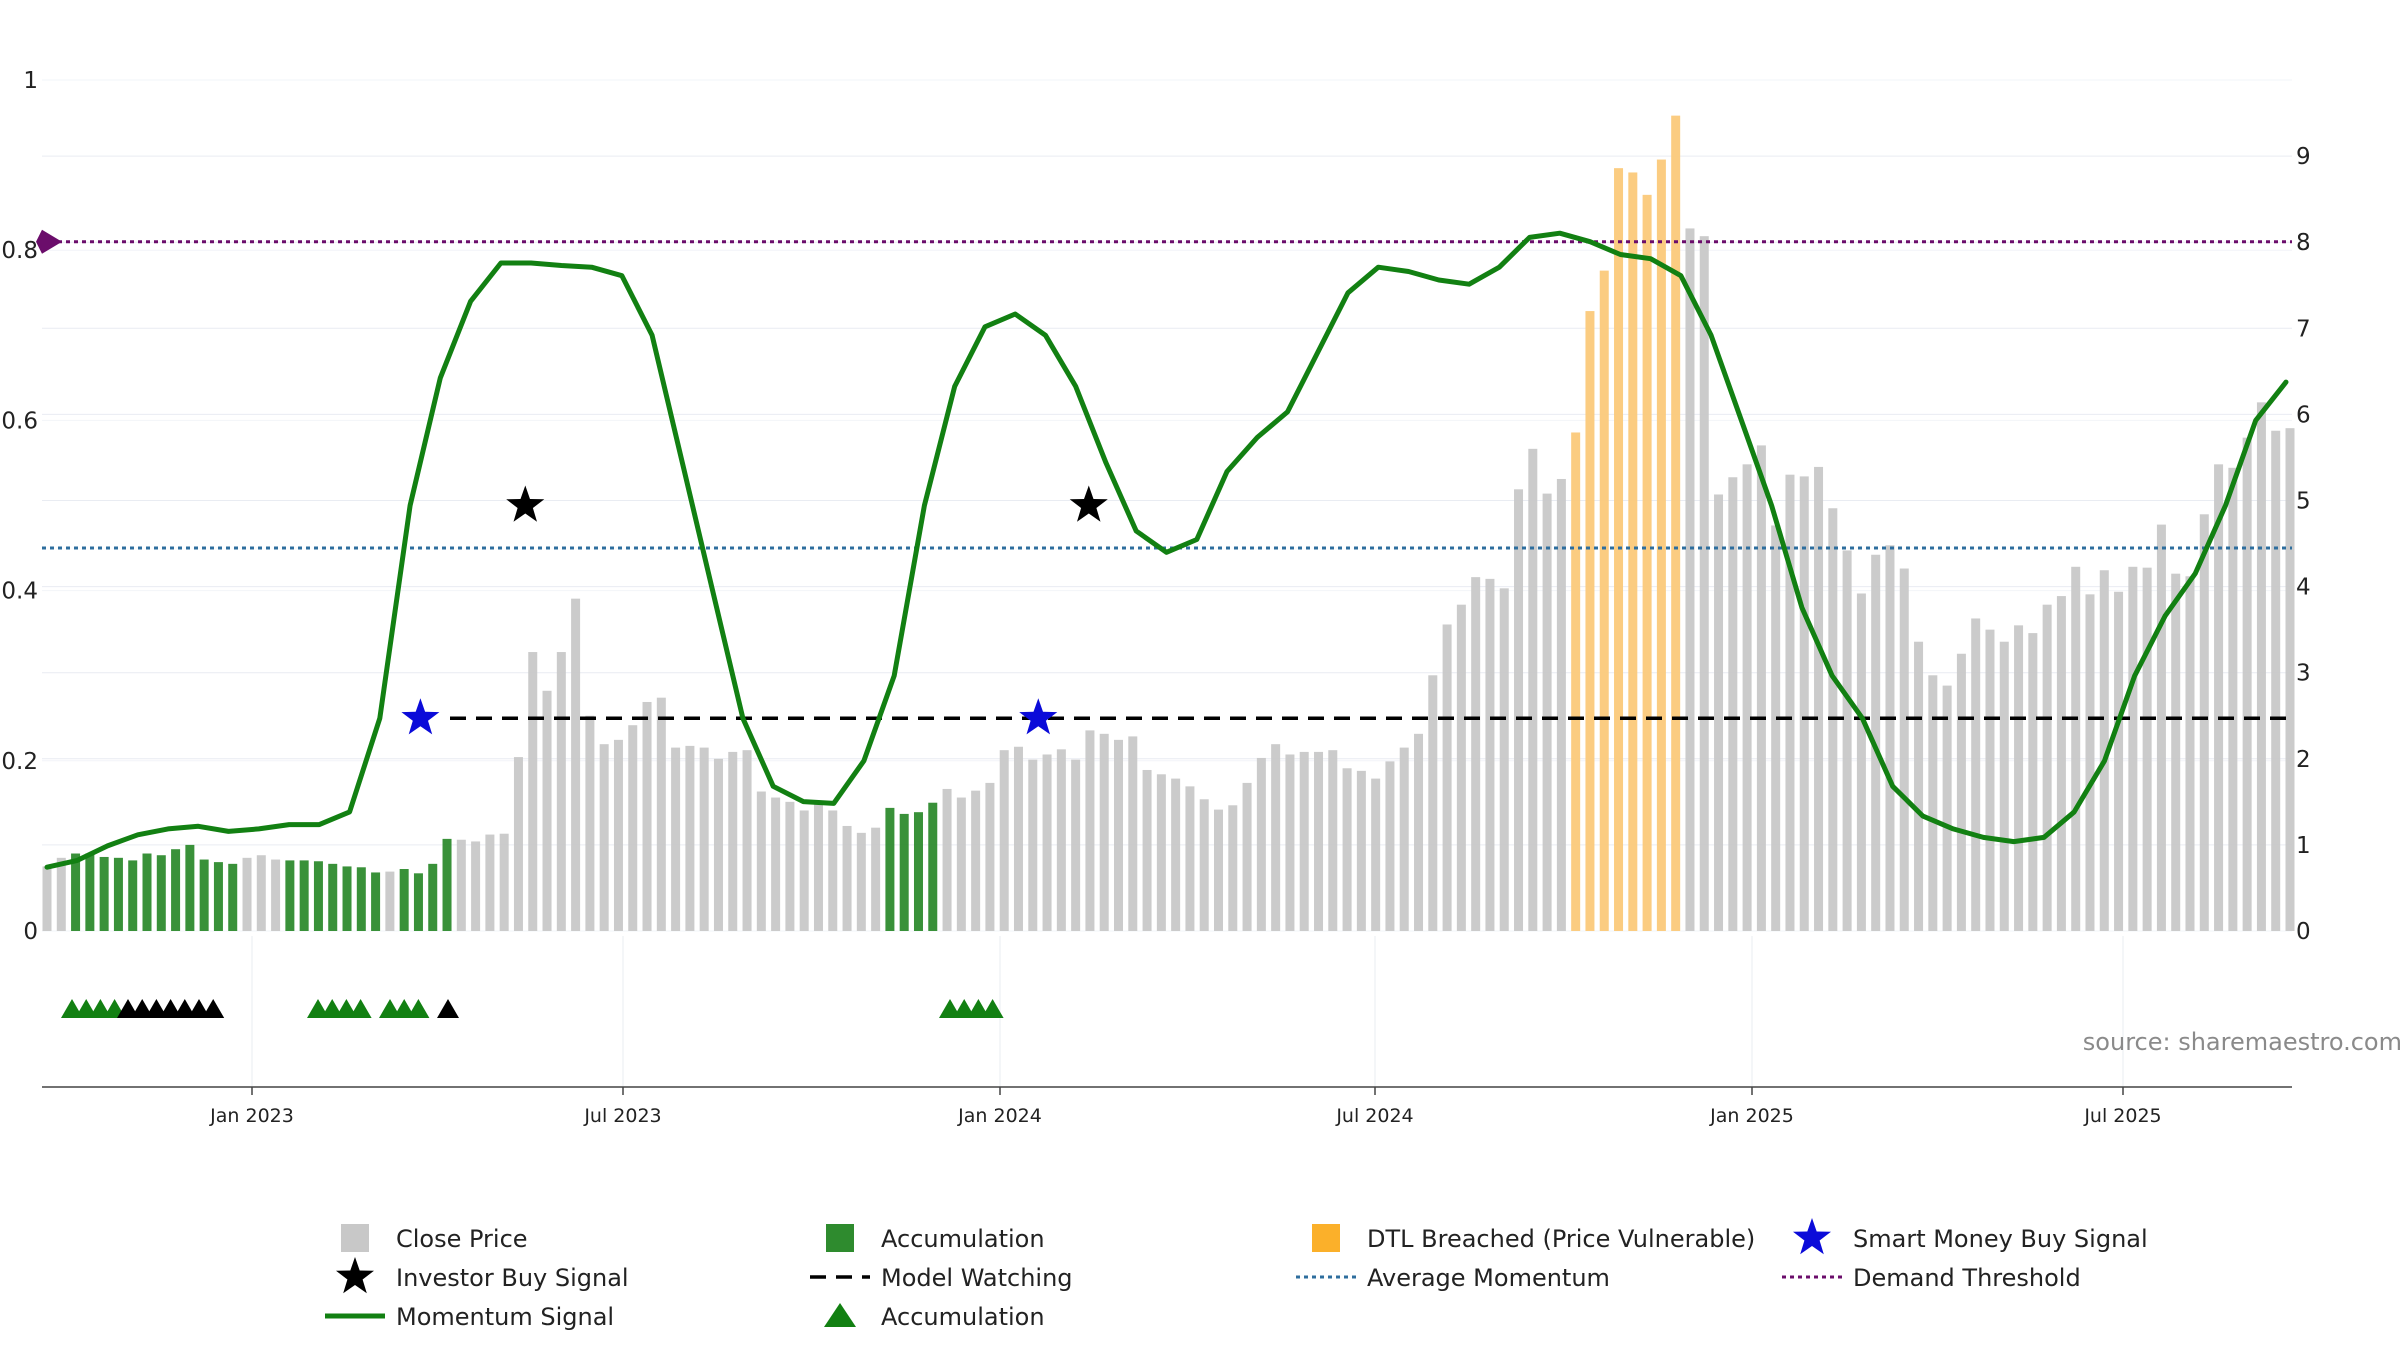 This screenshot has height=1354, width=2400. I want to click on legend-label: Model Watching, so click(977, 1278).